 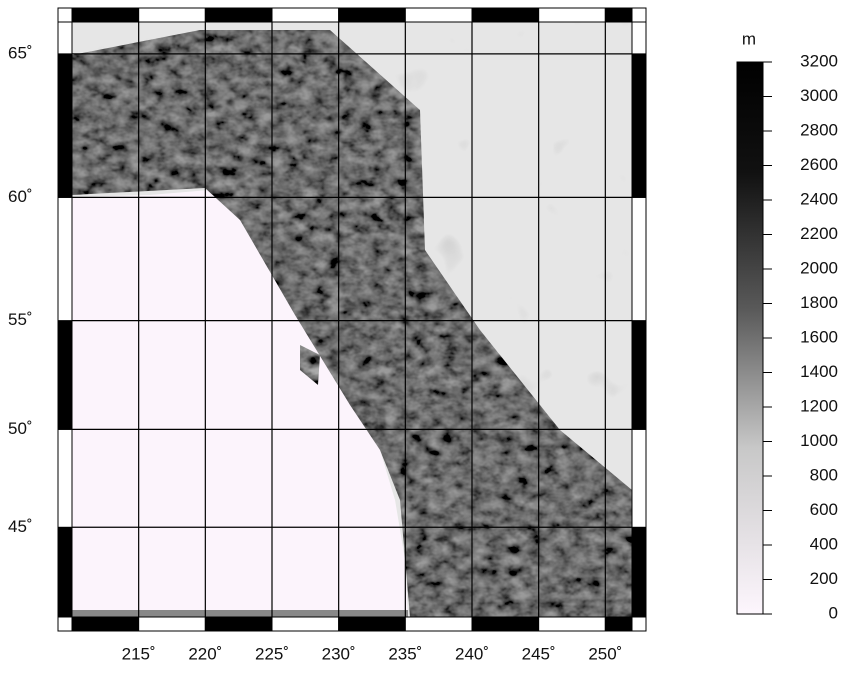 What do you see at coordinates (819, 129) in the screenshot?
I see `colorbar-tick-label: 2800` at bounding box center [819, 129].